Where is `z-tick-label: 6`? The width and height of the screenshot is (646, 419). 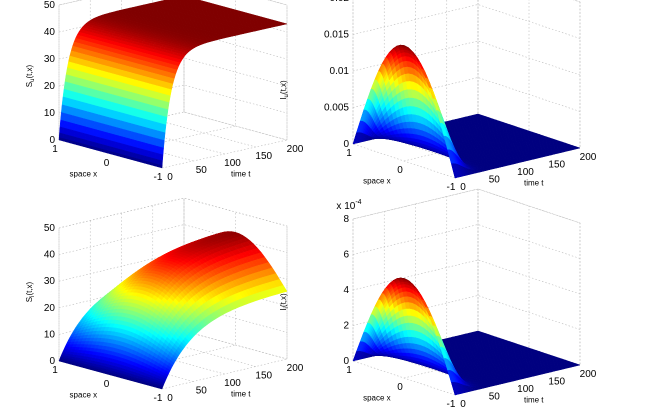 z-tick-label: 6 is located at coordinates (346, 255).